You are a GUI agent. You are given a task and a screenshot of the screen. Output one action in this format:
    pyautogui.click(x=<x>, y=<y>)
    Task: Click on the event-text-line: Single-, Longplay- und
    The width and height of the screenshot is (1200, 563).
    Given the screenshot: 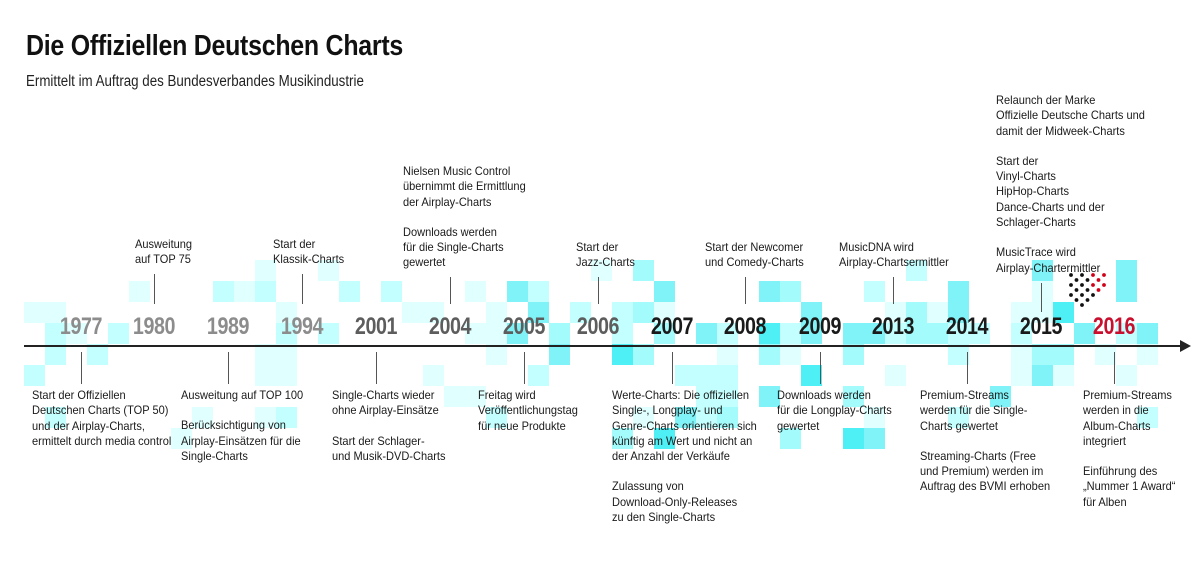 What is the action you would take?
    pyautogui.click(x=667, y=410)
    